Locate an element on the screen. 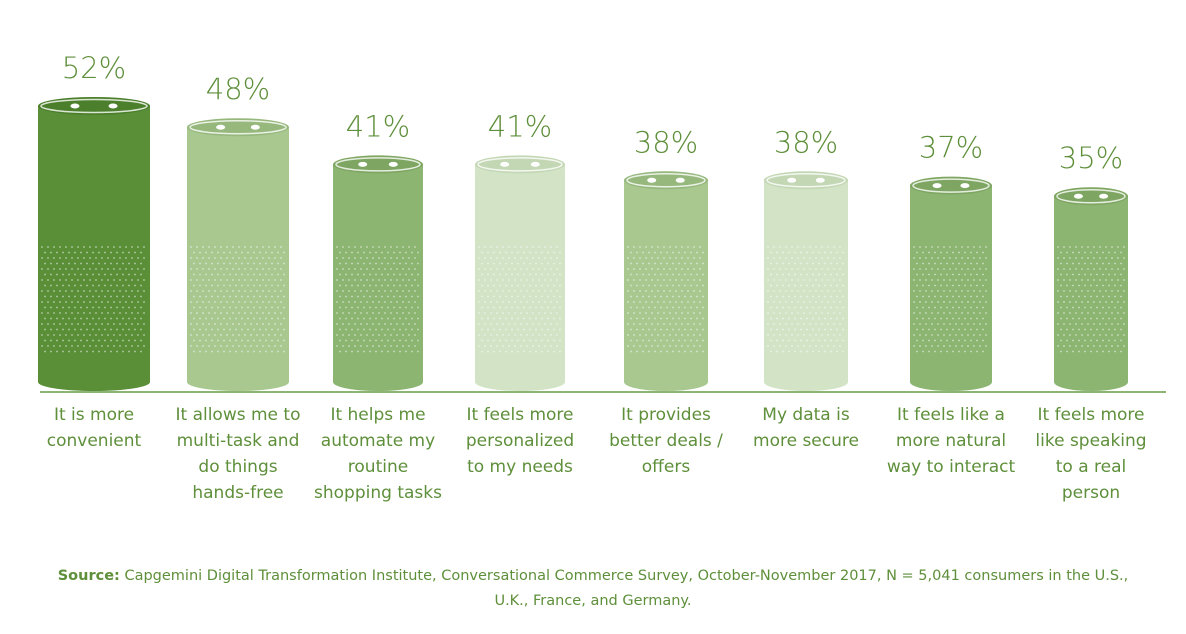  value-label: 48% is located at coordinates (238, 89).